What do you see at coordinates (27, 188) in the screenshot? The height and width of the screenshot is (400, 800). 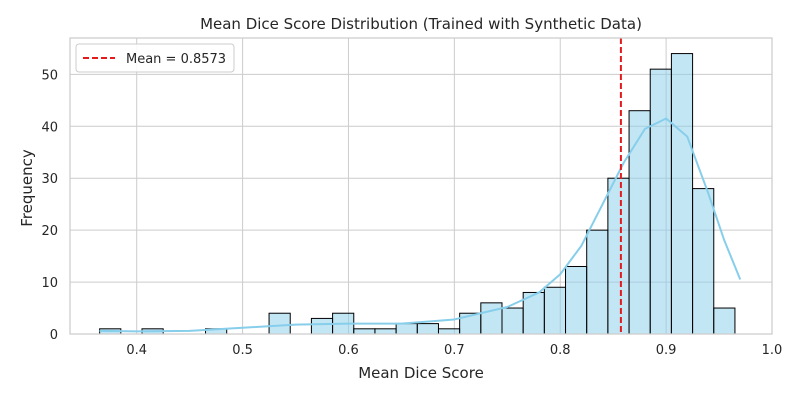 I see `y-axis-label: Frequency` at bounding box center [27, 188].